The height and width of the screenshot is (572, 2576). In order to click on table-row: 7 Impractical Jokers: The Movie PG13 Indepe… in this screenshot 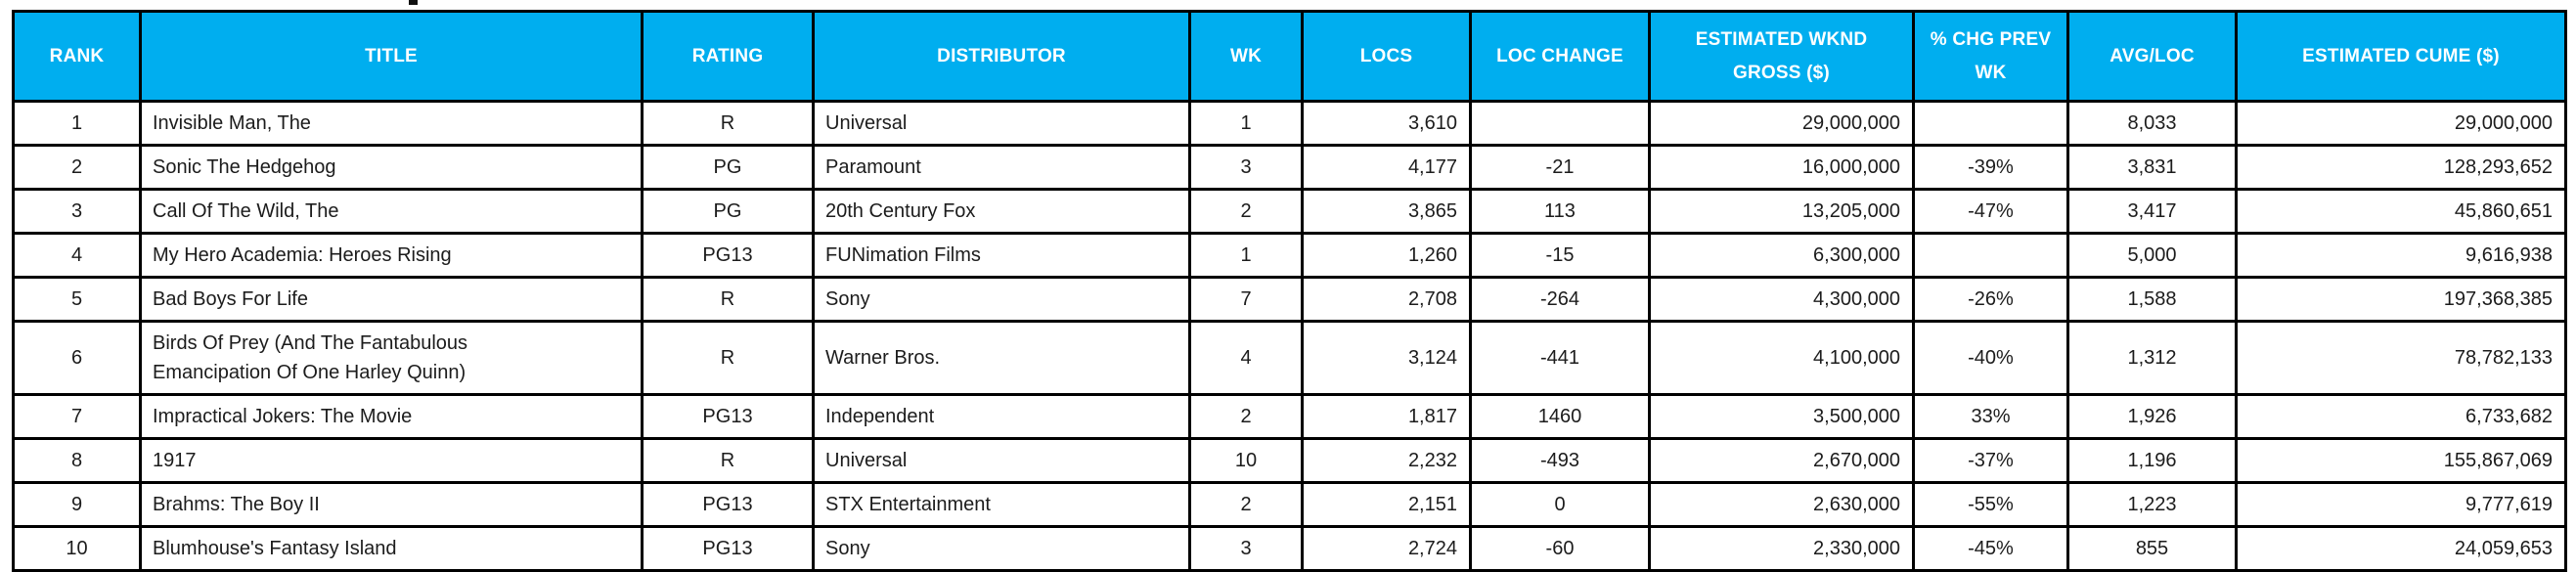, I will do `click(1289, 416)`.